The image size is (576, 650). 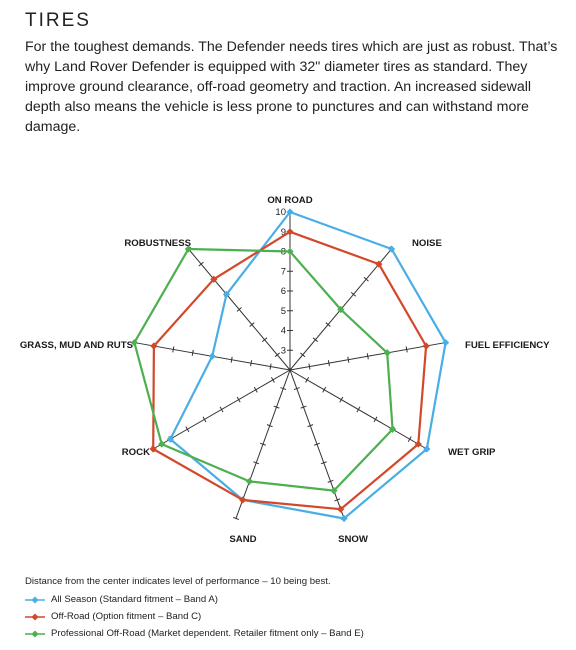 What do you see at coordinates (283, 232) in the screenshot?
I see `radial-tick-label: 9` at bounding box center [283, 232].